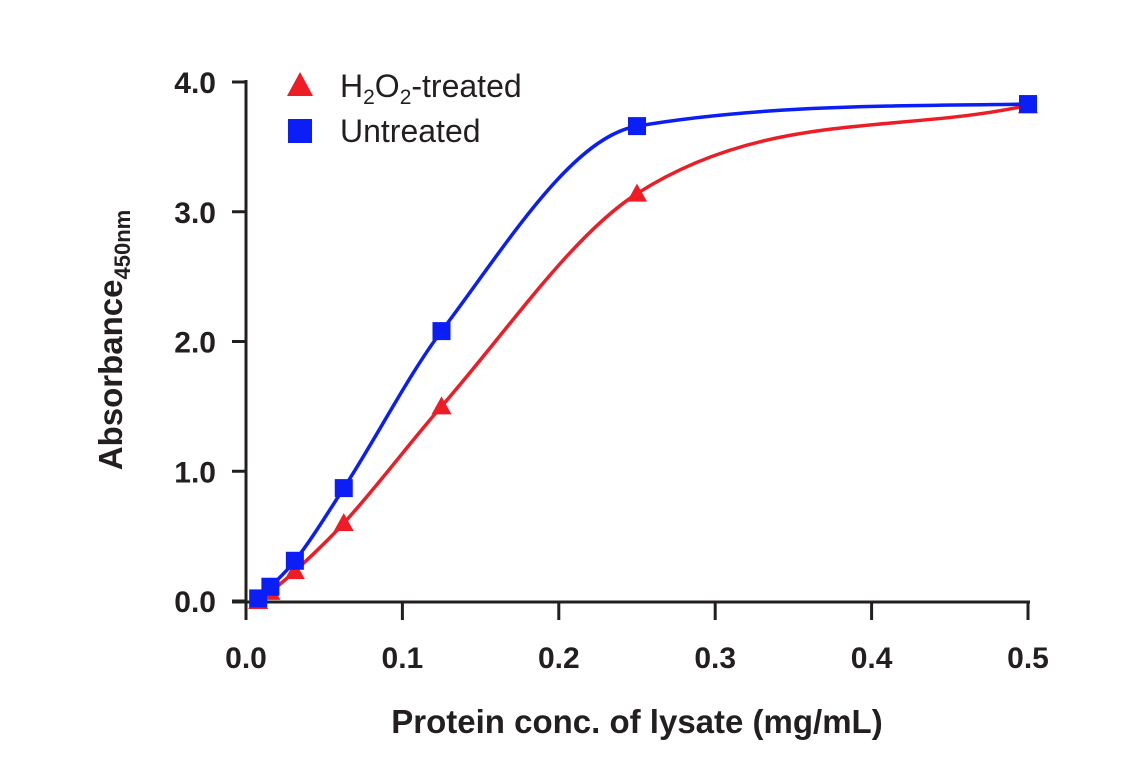 The height and width of the screenshot is (768, 1141). What do you see at coordinates (246, 658) in the screenshot?
I see `x-tick-label: 0.0` at bounding box center [246, 658].